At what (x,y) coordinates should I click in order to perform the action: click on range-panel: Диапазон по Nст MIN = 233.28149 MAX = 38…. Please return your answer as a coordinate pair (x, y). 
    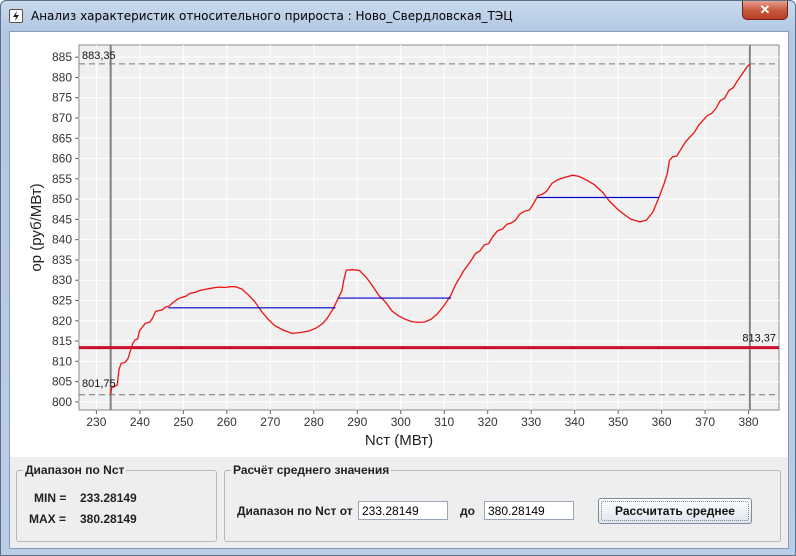
    Looking at the image, I should click on (116, 502).